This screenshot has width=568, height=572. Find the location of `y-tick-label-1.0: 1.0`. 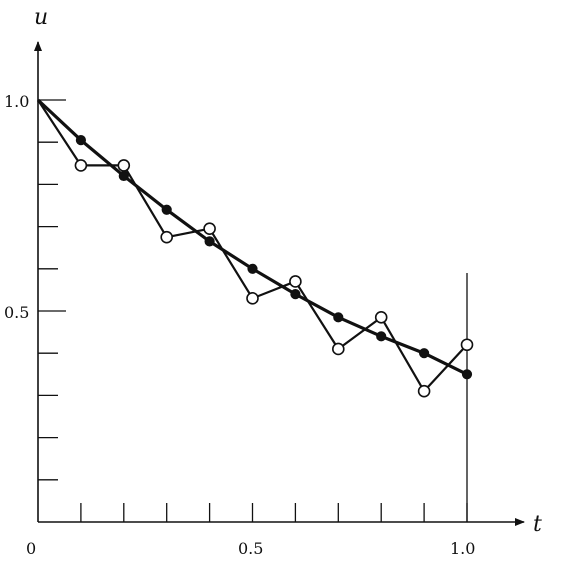

y-tick-label-1.0: 1.0 is located at coordinates (16, 101).